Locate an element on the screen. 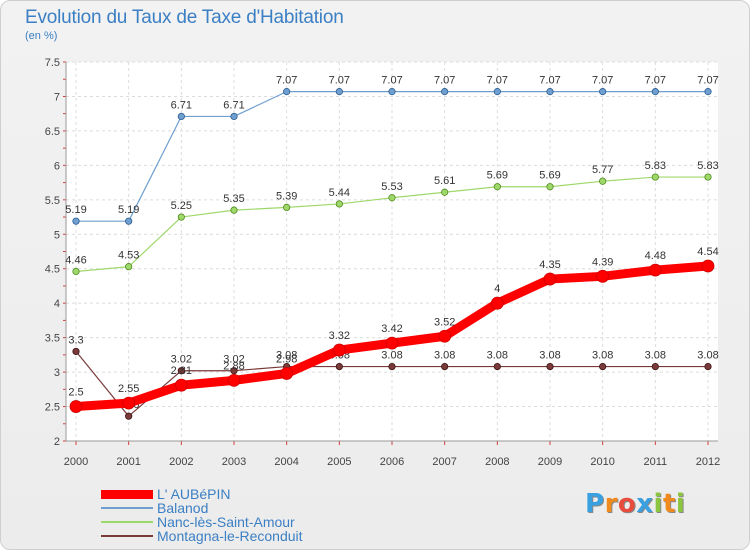 This screenshot has height=550, width=750. y-tick-label: 6 is located at coordinates (57, 166).